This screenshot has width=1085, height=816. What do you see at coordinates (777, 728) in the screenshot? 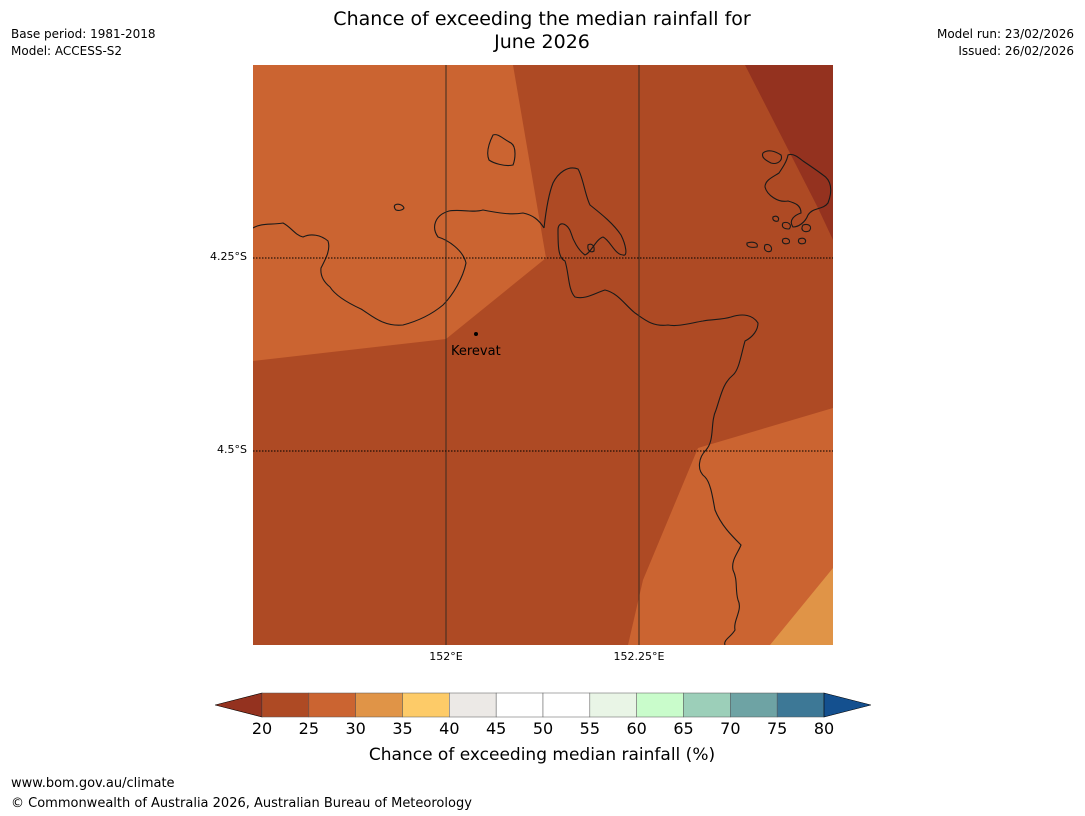
I see `colorbar-tick-label: 75` at bounding box center [777, 728].